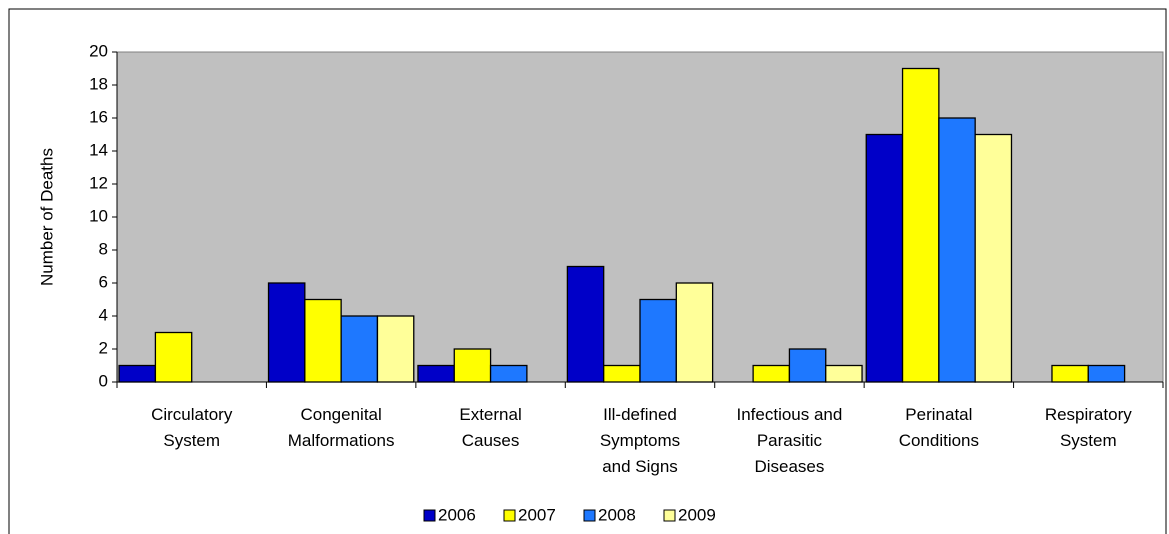 The image size is (1169, 534). Describe the element at coordinates (1088, 414) in the screenshot. I see `x-tick-label-line: Respiratory` at that location.